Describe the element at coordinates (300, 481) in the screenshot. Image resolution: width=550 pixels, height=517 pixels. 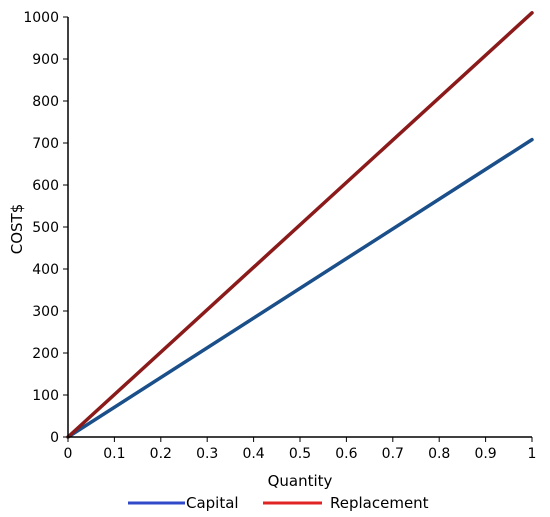
I see `x-axis-title: Quantity` at that location.